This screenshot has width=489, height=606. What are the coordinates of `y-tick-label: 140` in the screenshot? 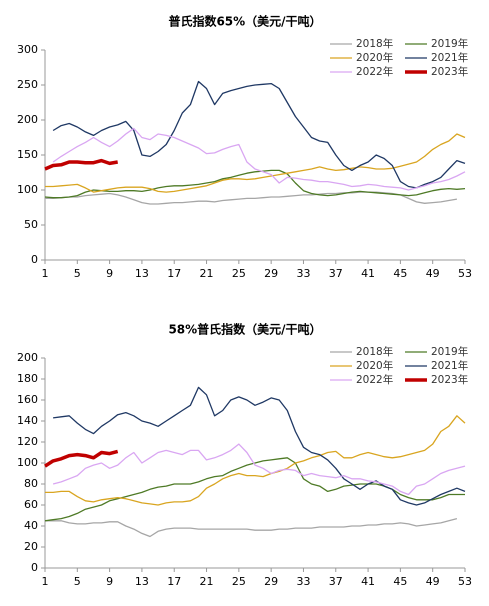 It's located at (27, 420).